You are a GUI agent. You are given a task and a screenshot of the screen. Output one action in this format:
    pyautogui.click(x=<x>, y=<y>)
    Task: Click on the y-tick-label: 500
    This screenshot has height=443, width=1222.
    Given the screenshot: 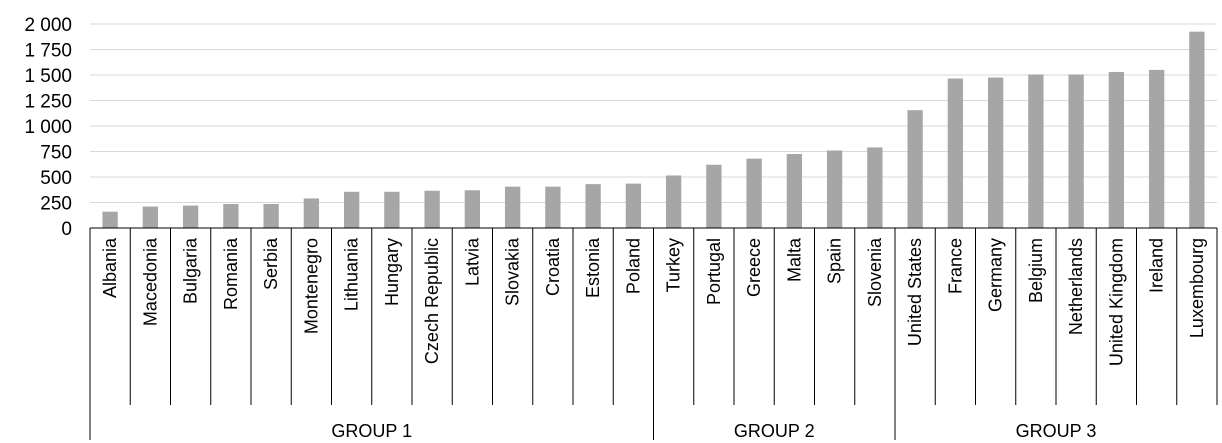 What is the action you would take?
    pyautogui.click(x=56, y=178)
    